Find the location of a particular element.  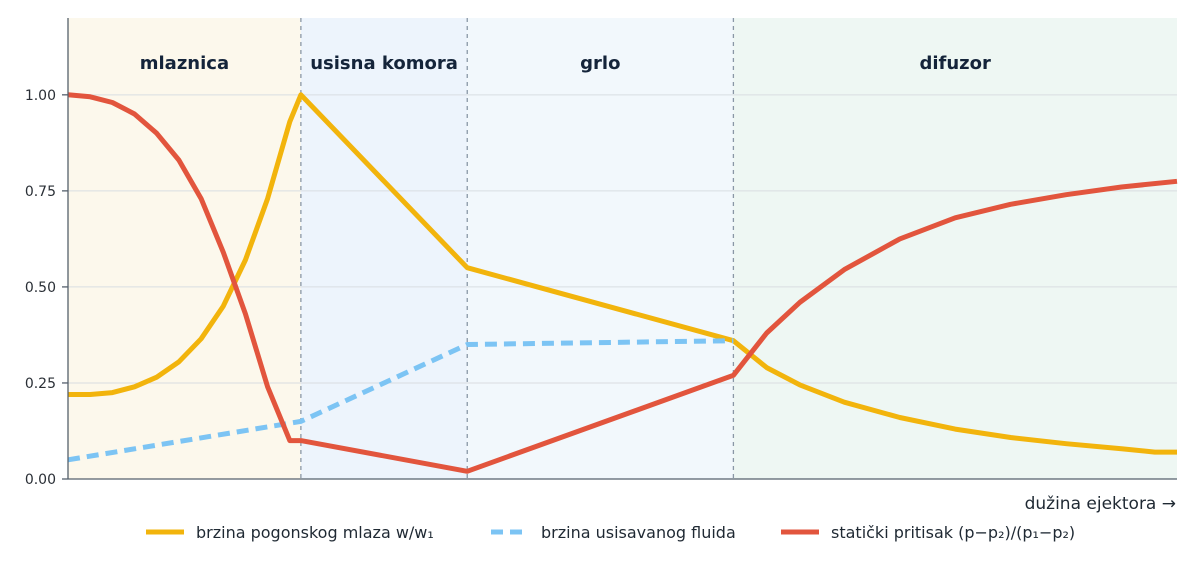

y-tick-label: 0.75 is located at coordinates (40, 192).